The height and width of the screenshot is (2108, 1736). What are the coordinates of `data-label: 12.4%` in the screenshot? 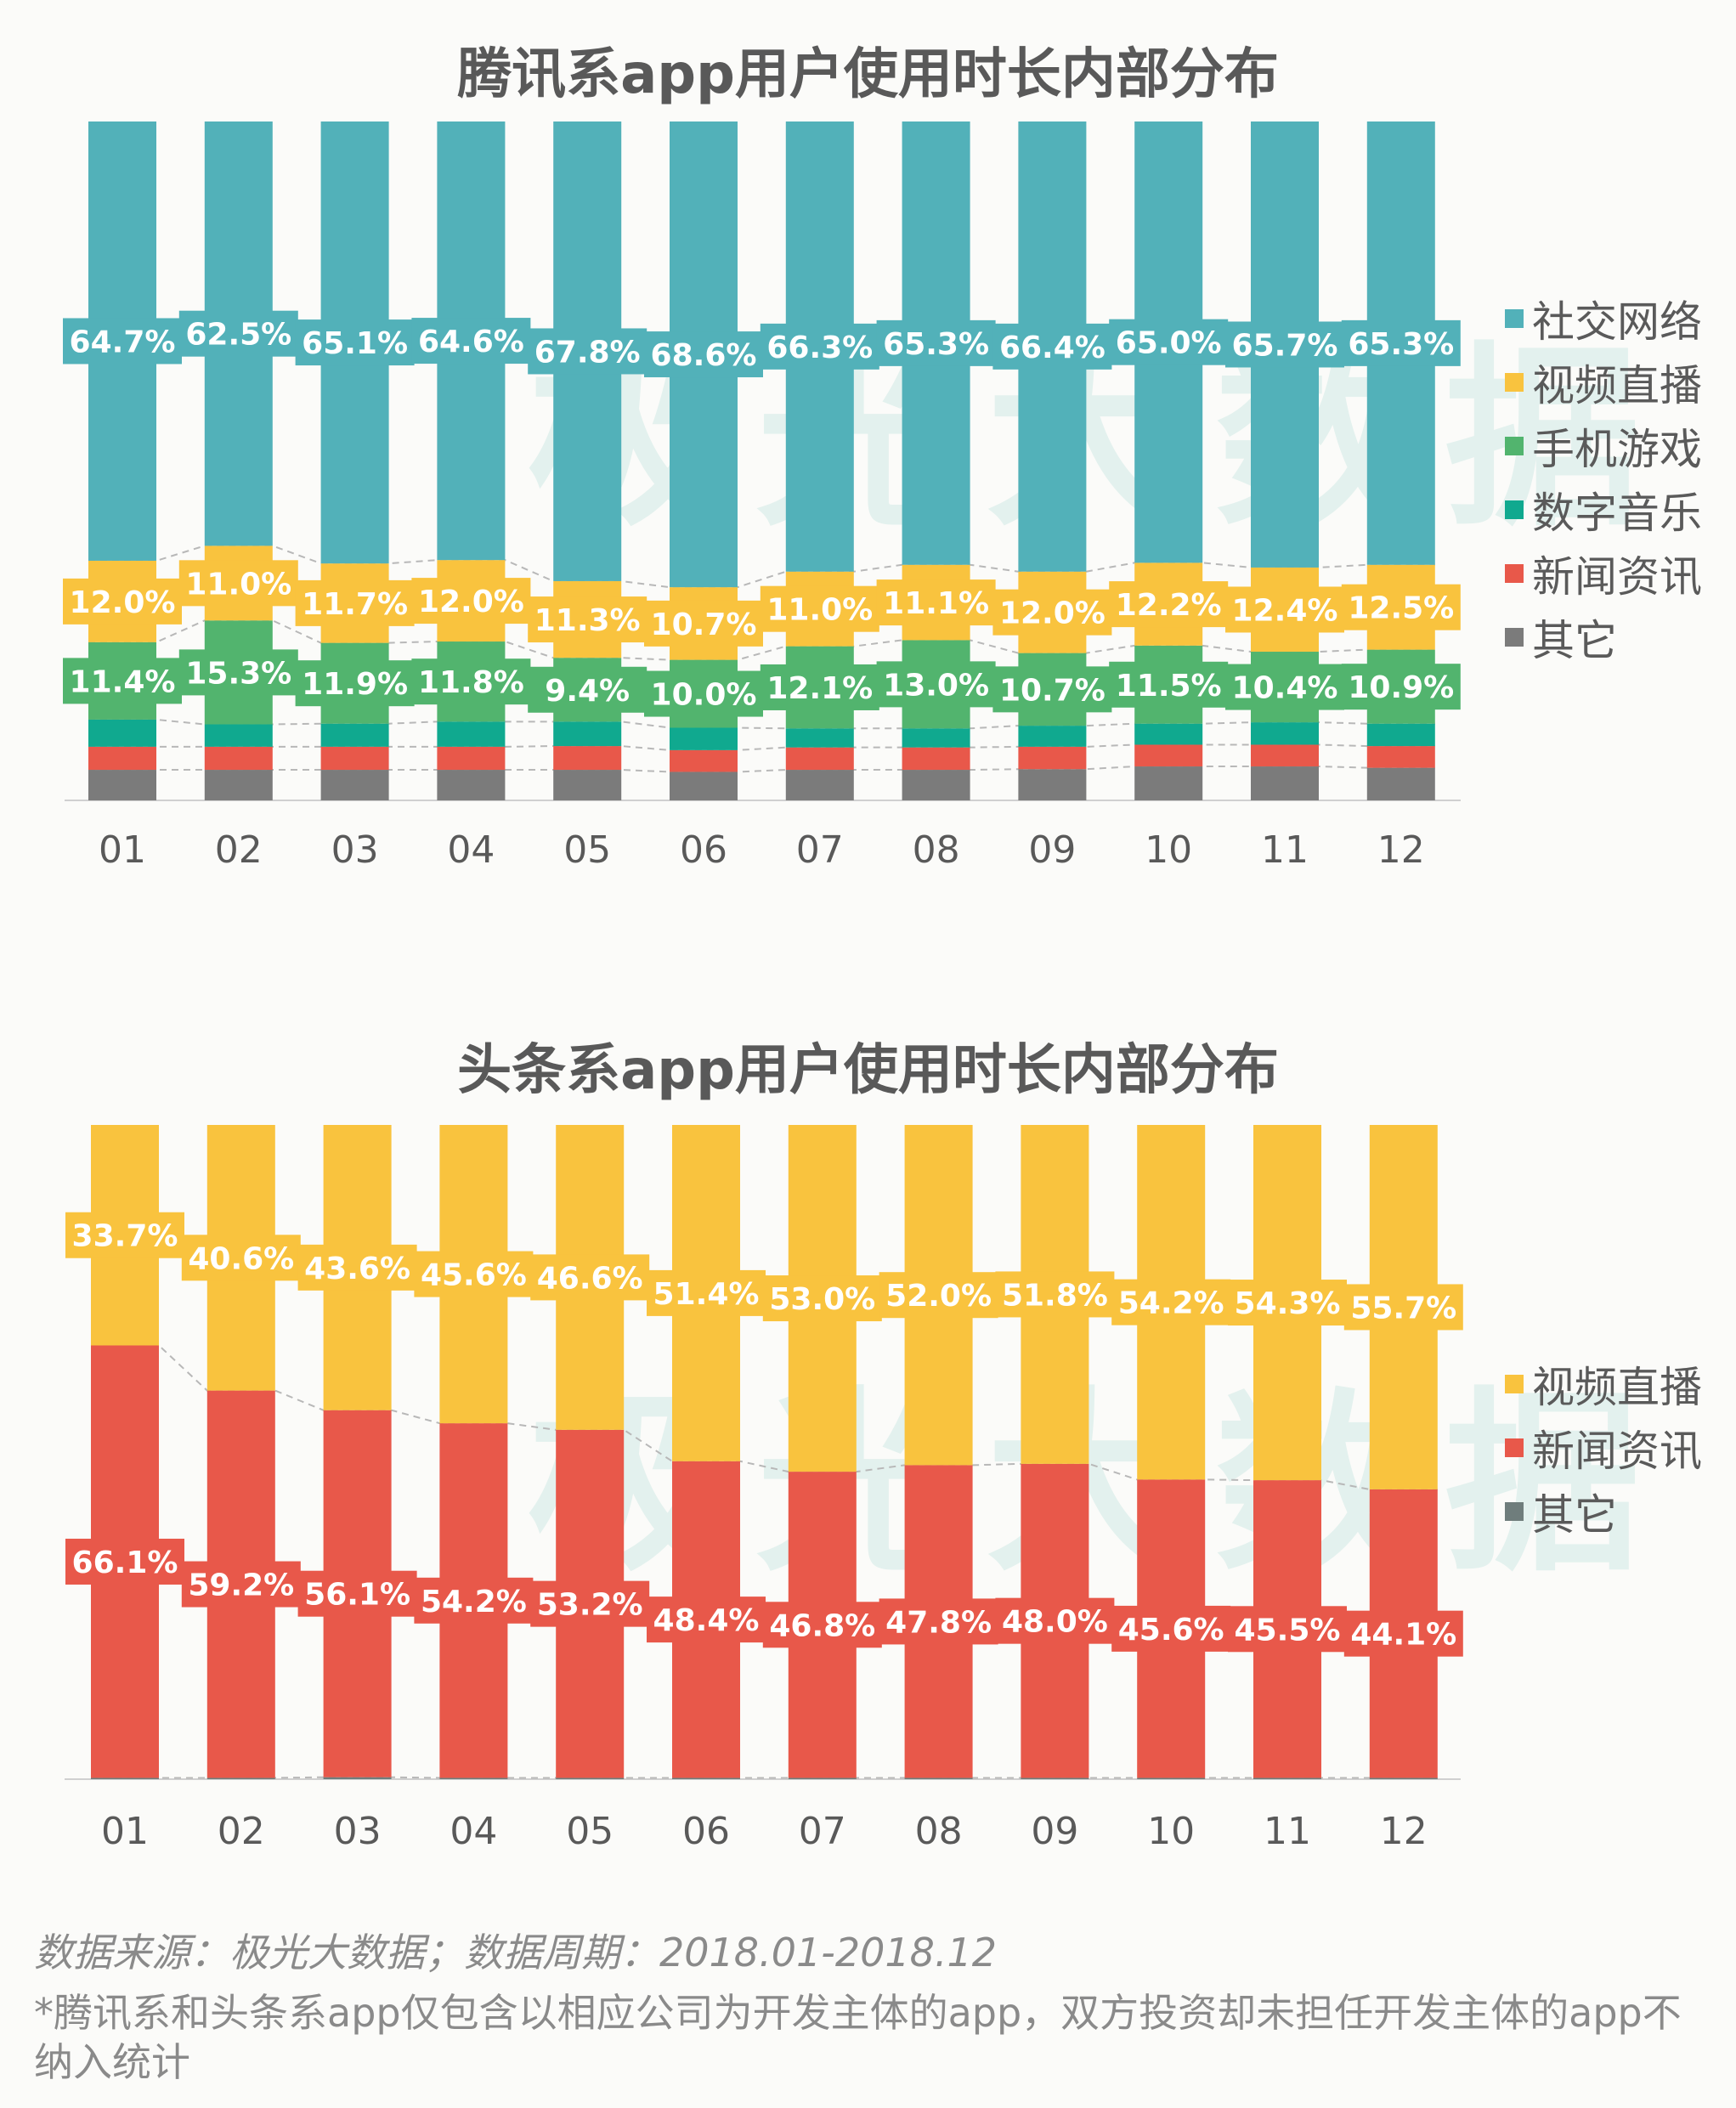 It's located at (1285, 610).